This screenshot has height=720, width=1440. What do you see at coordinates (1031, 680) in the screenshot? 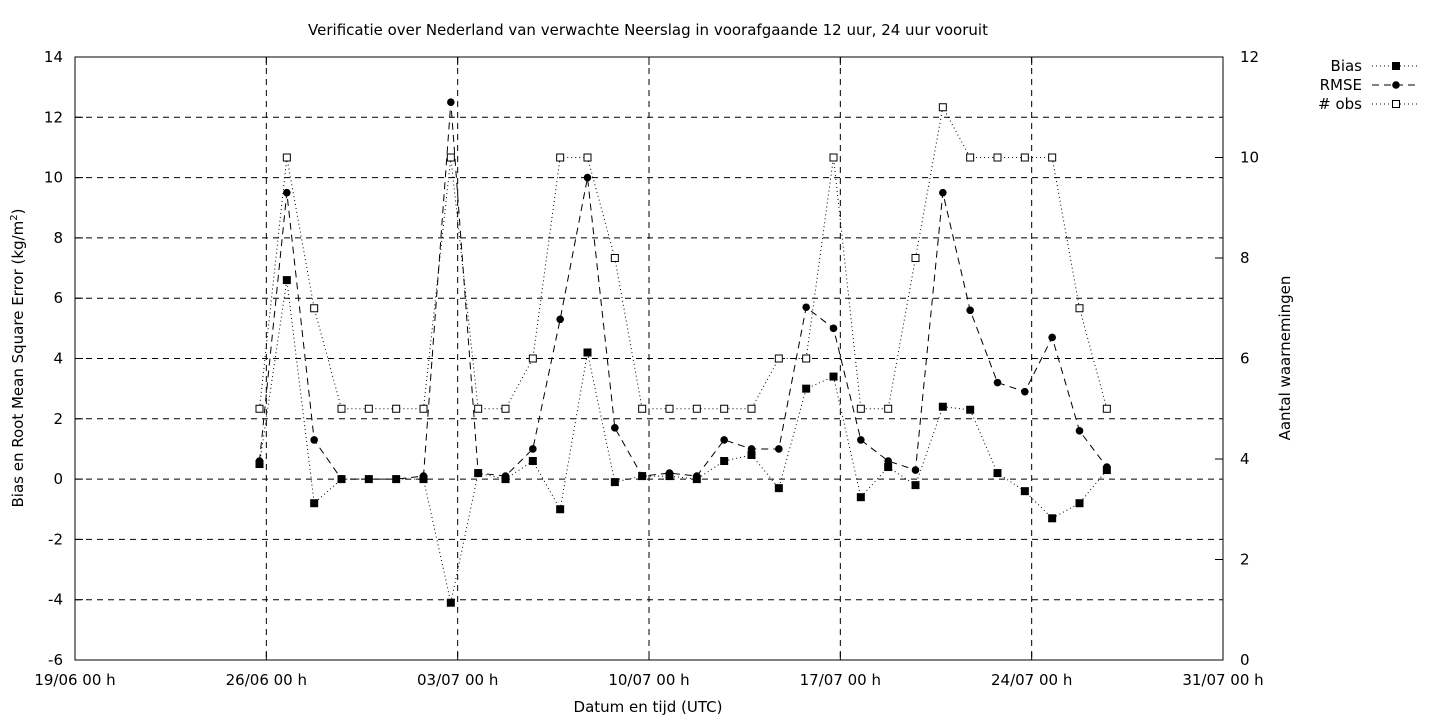
I see `x-tick-label: 24/07 00 h` at bounding box center [1031, 680].